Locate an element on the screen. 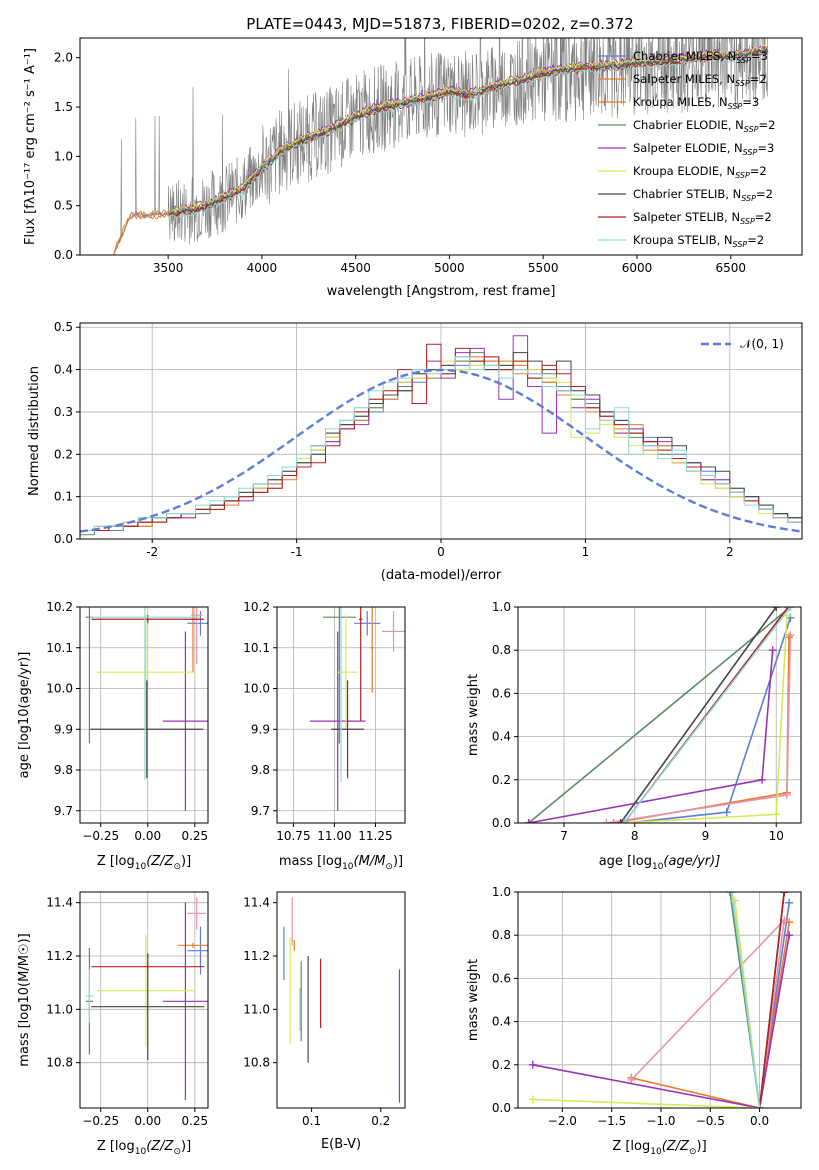  legend-label: Salpeter ELODIE, NSSP=3 is located at coordinates (703, 149).